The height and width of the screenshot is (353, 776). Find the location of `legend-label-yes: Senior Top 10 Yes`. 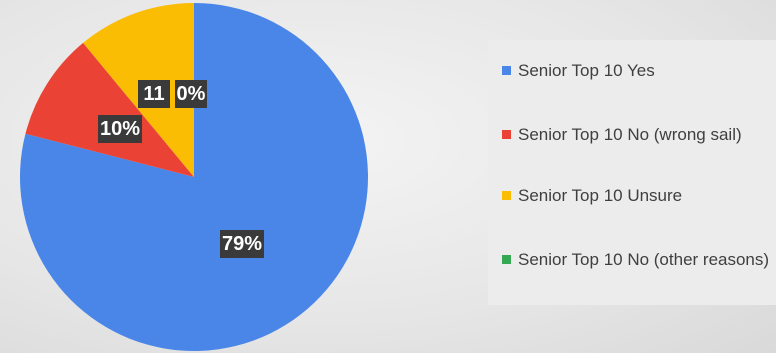

legend-label-yes: Senior Top 10 Yes is located at coordinates (586, 70).